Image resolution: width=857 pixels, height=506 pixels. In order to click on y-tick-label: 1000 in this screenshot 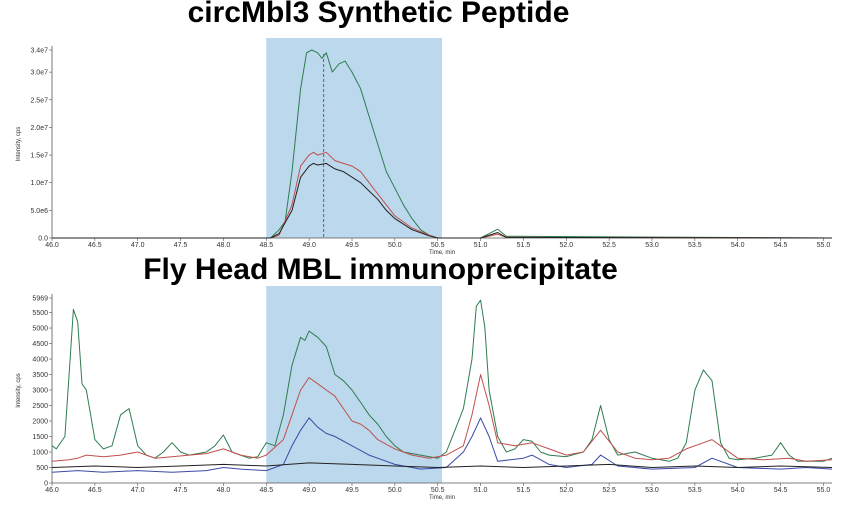, I will do `click(40, 453)`.